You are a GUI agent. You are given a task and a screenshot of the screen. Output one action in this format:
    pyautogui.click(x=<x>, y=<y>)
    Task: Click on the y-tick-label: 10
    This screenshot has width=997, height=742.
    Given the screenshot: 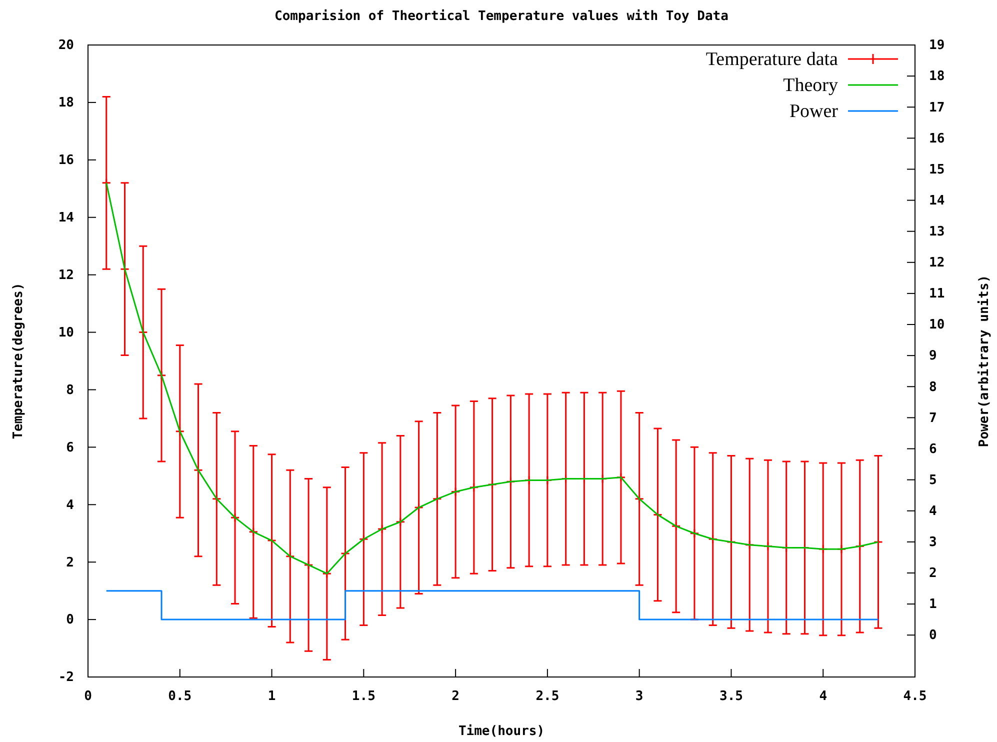 What is the action you would take?
    pyautogui.click(x=66, y=332)
    